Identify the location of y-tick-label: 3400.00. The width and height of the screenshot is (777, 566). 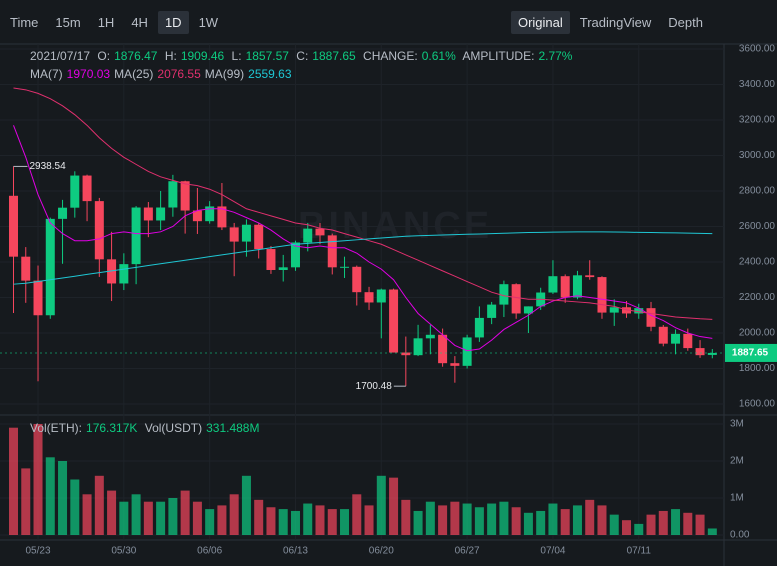
(757, 84).